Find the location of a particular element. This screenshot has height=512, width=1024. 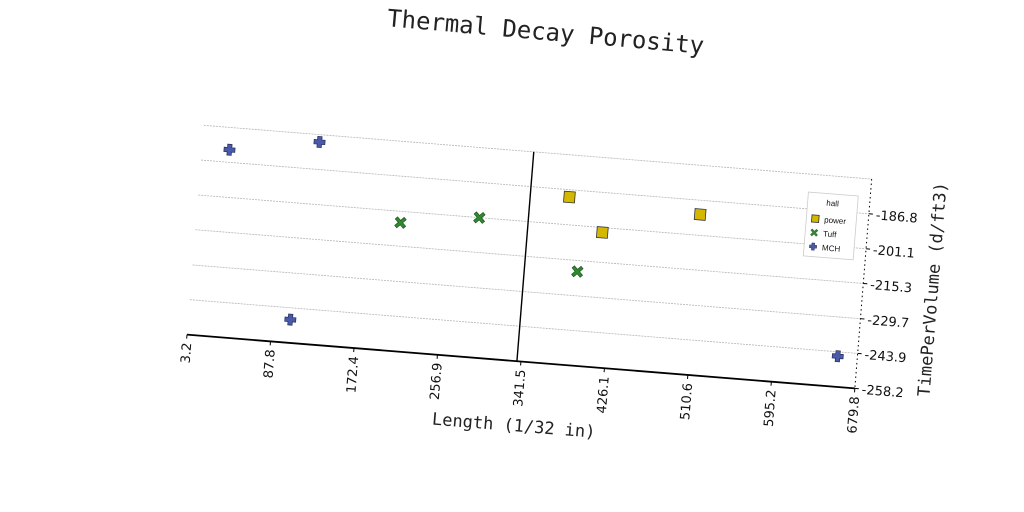

legend-marker-power is located at coordinates (815, 218).